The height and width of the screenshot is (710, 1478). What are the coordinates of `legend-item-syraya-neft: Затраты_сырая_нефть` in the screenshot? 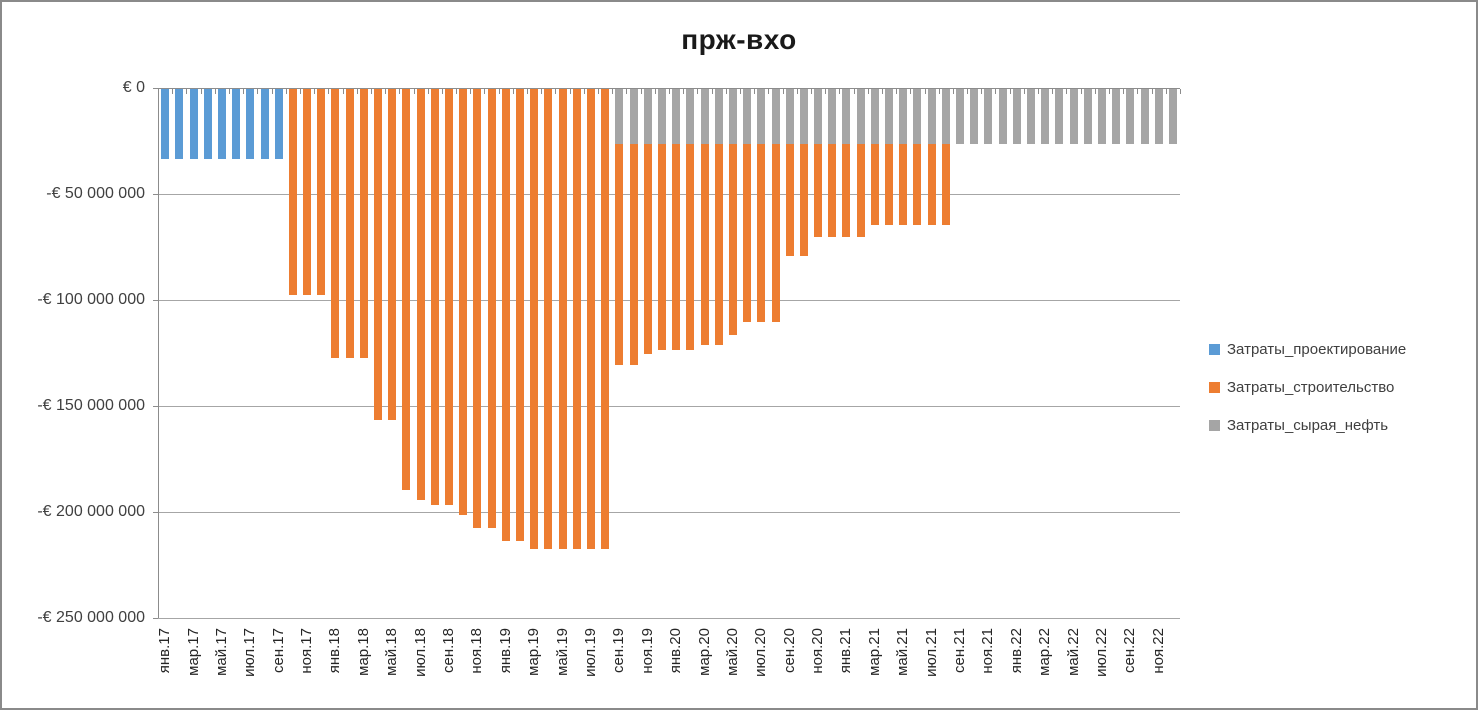 It's located at (1307, 425).